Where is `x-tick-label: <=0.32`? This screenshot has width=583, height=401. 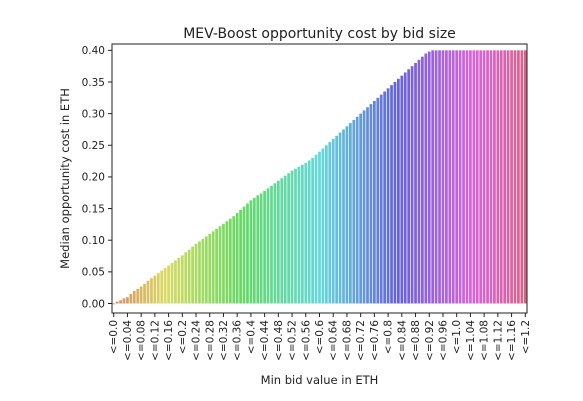 x-tick-label: <=0.32 is located at coordinates (224, 340).